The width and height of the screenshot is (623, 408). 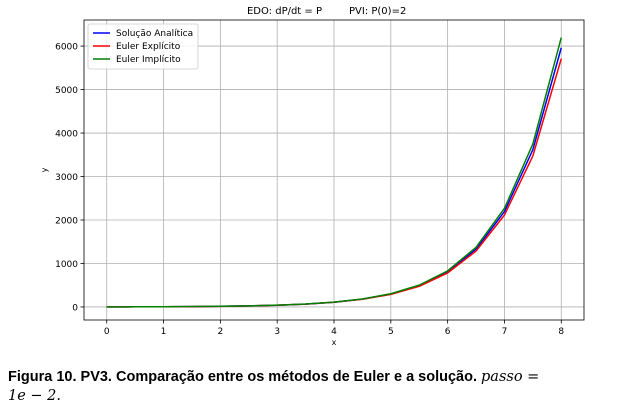 I want to click on legend-box, so click(x=143, y=46).